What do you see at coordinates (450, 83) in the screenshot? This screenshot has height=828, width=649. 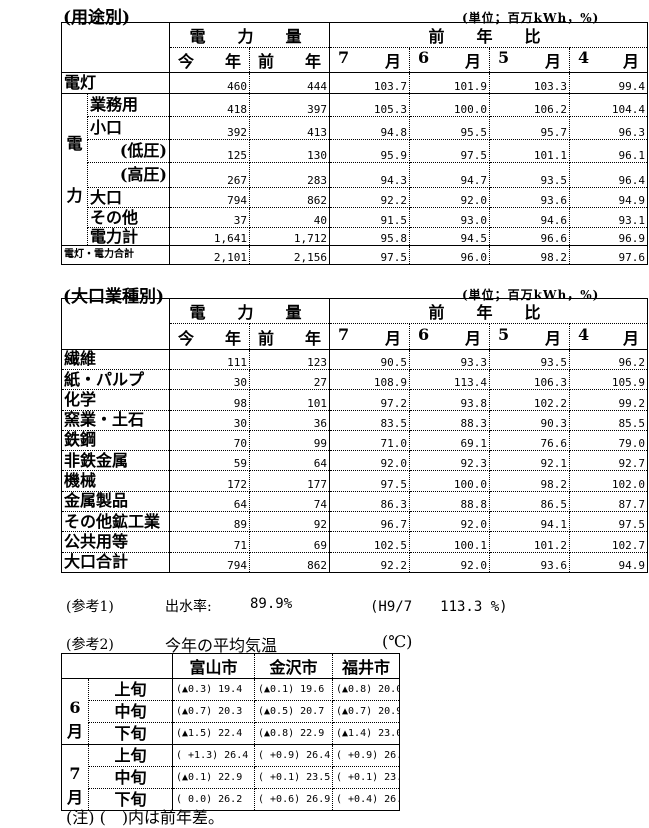 I see `value-cell: 101.9` at bounding box center [450, 83].